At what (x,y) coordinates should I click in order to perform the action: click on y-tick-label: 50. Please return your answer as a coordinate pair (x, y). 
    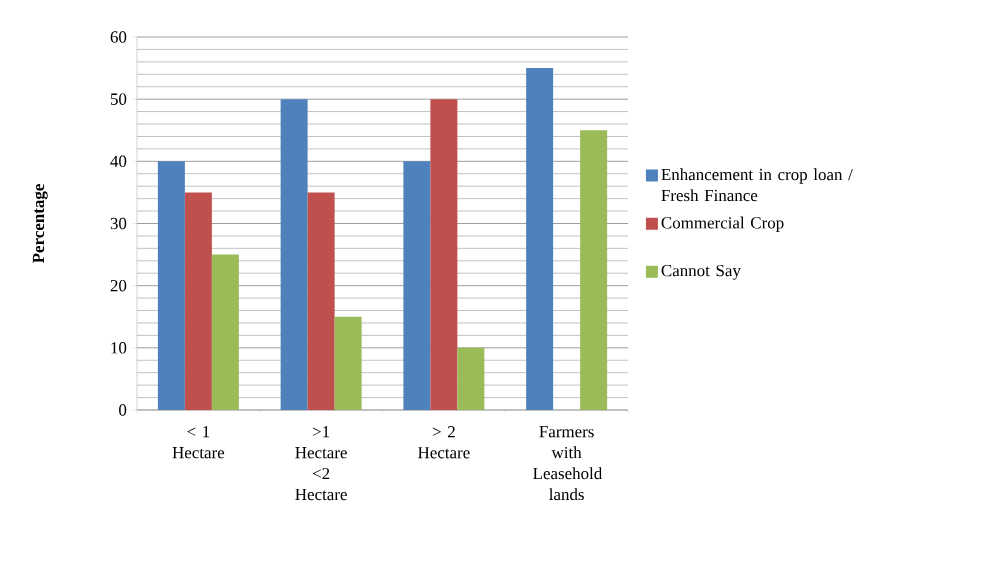
    Looking at the image, I should click on (118, 99).